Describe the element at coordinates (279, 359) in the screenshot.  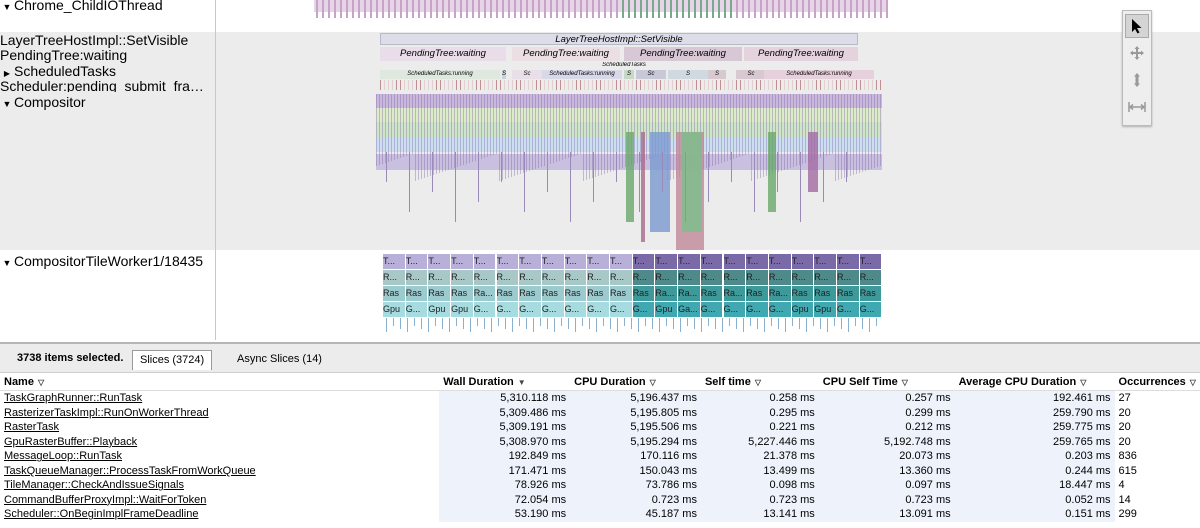
I see `tab-async-slices: Async Slices (14)` at that location.